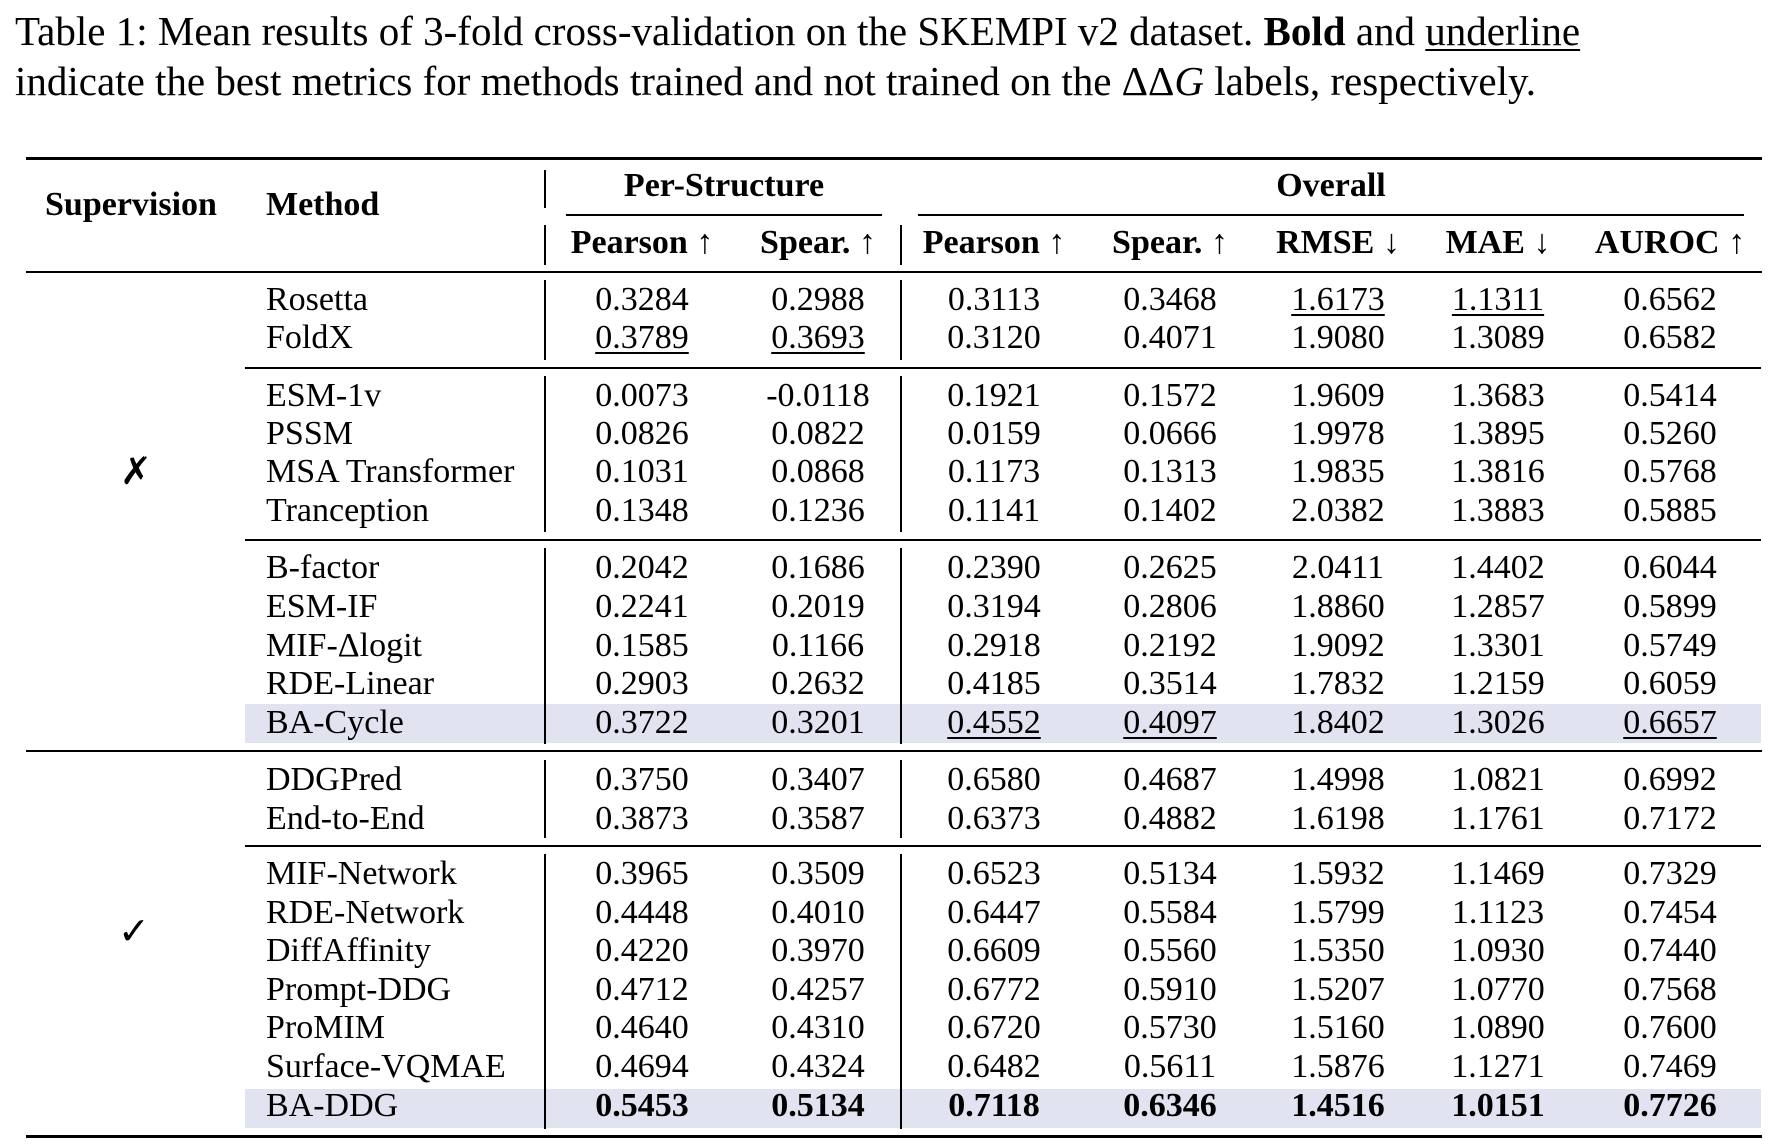 This screenshot has height=1147, width=1788. Describe the element at coordinates (81, 31) in the screenshot. I see `caption-label: Table 1:` at that location.